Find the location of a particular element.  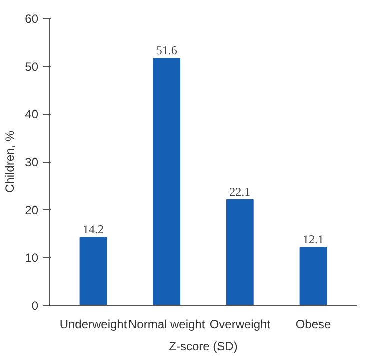

data-label: 51.6 is located at coordinates (167, 51).